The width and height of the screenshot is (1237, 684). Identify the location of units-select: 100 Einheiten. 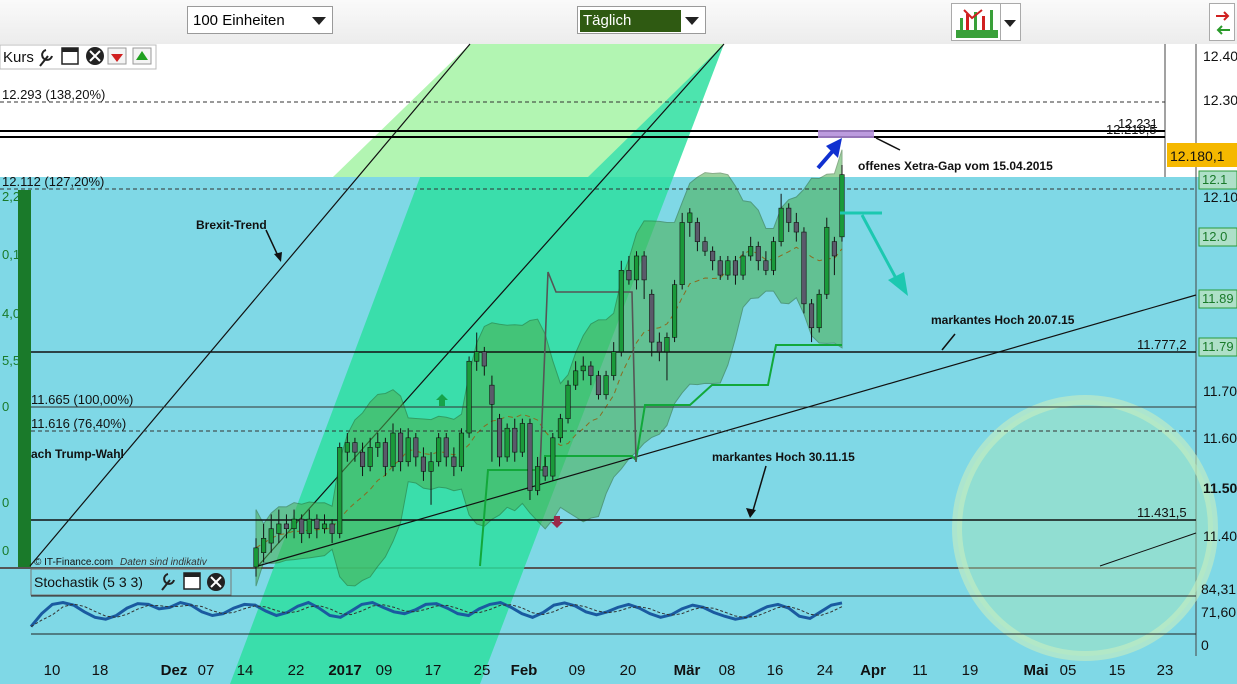
(260, 20).